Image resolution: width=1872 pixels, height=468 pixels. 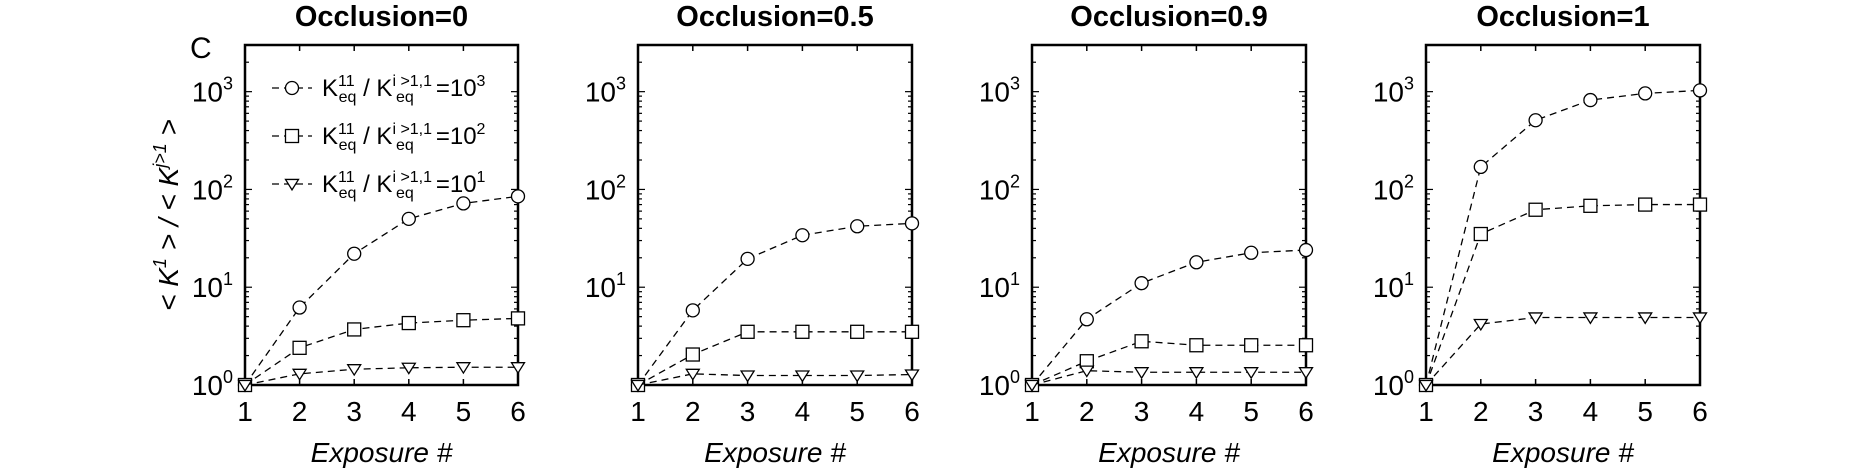 I want to click on legend-label: K11 eq / Ki >1,1 eq =101, so click(x=404, y=185).